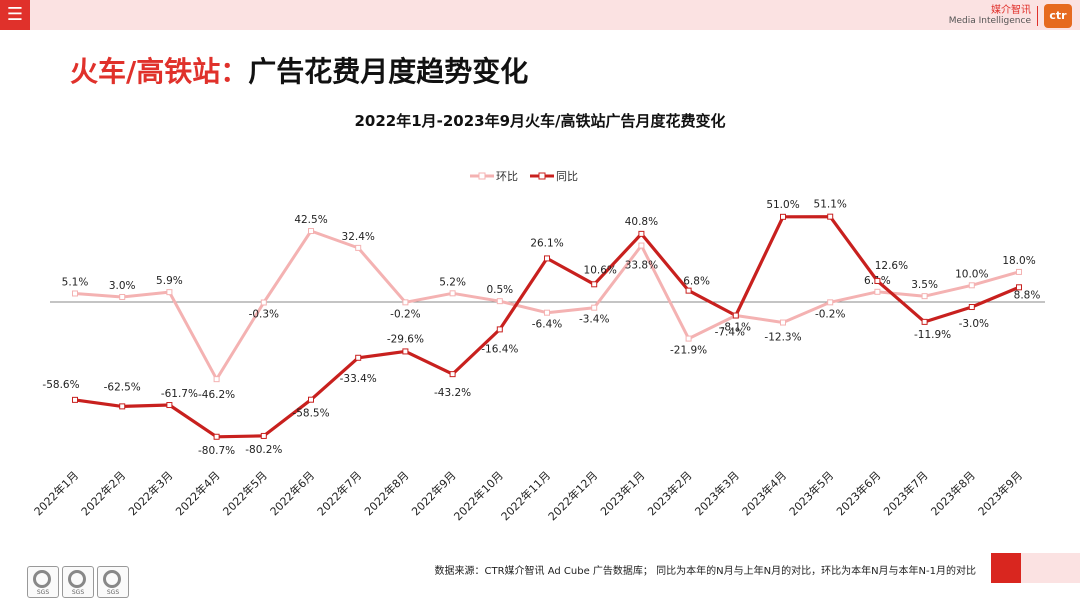  Describe the element at coordinates (989, 21) in the screenshot. I see `brand-name-en: Media Intelligence` at that location.